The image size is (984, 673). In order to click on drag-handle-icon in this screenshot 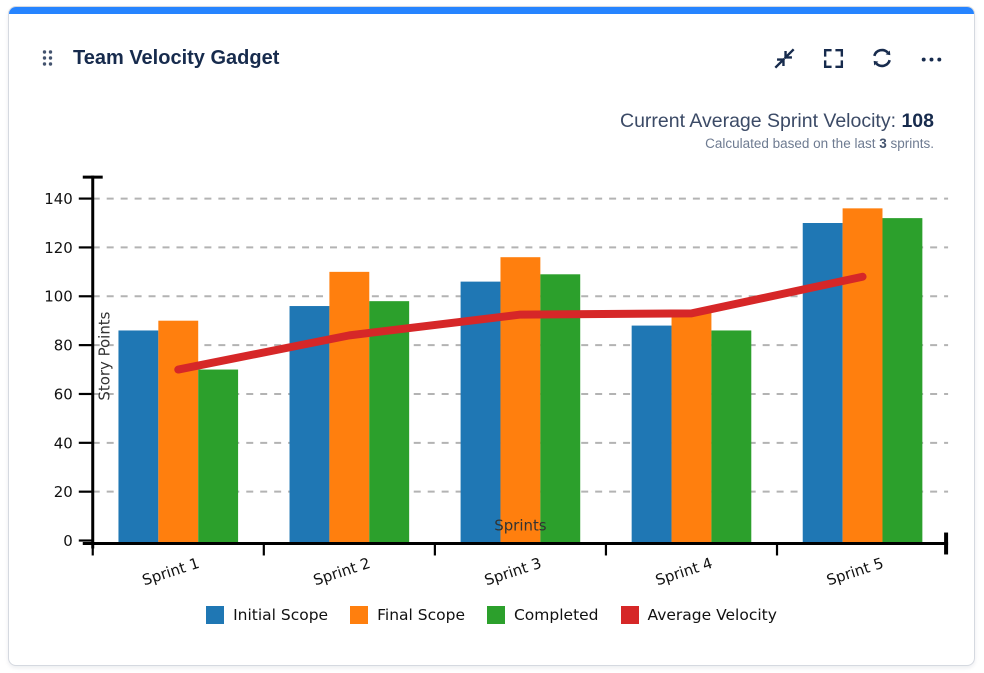, I will do `click(47, 58)`.